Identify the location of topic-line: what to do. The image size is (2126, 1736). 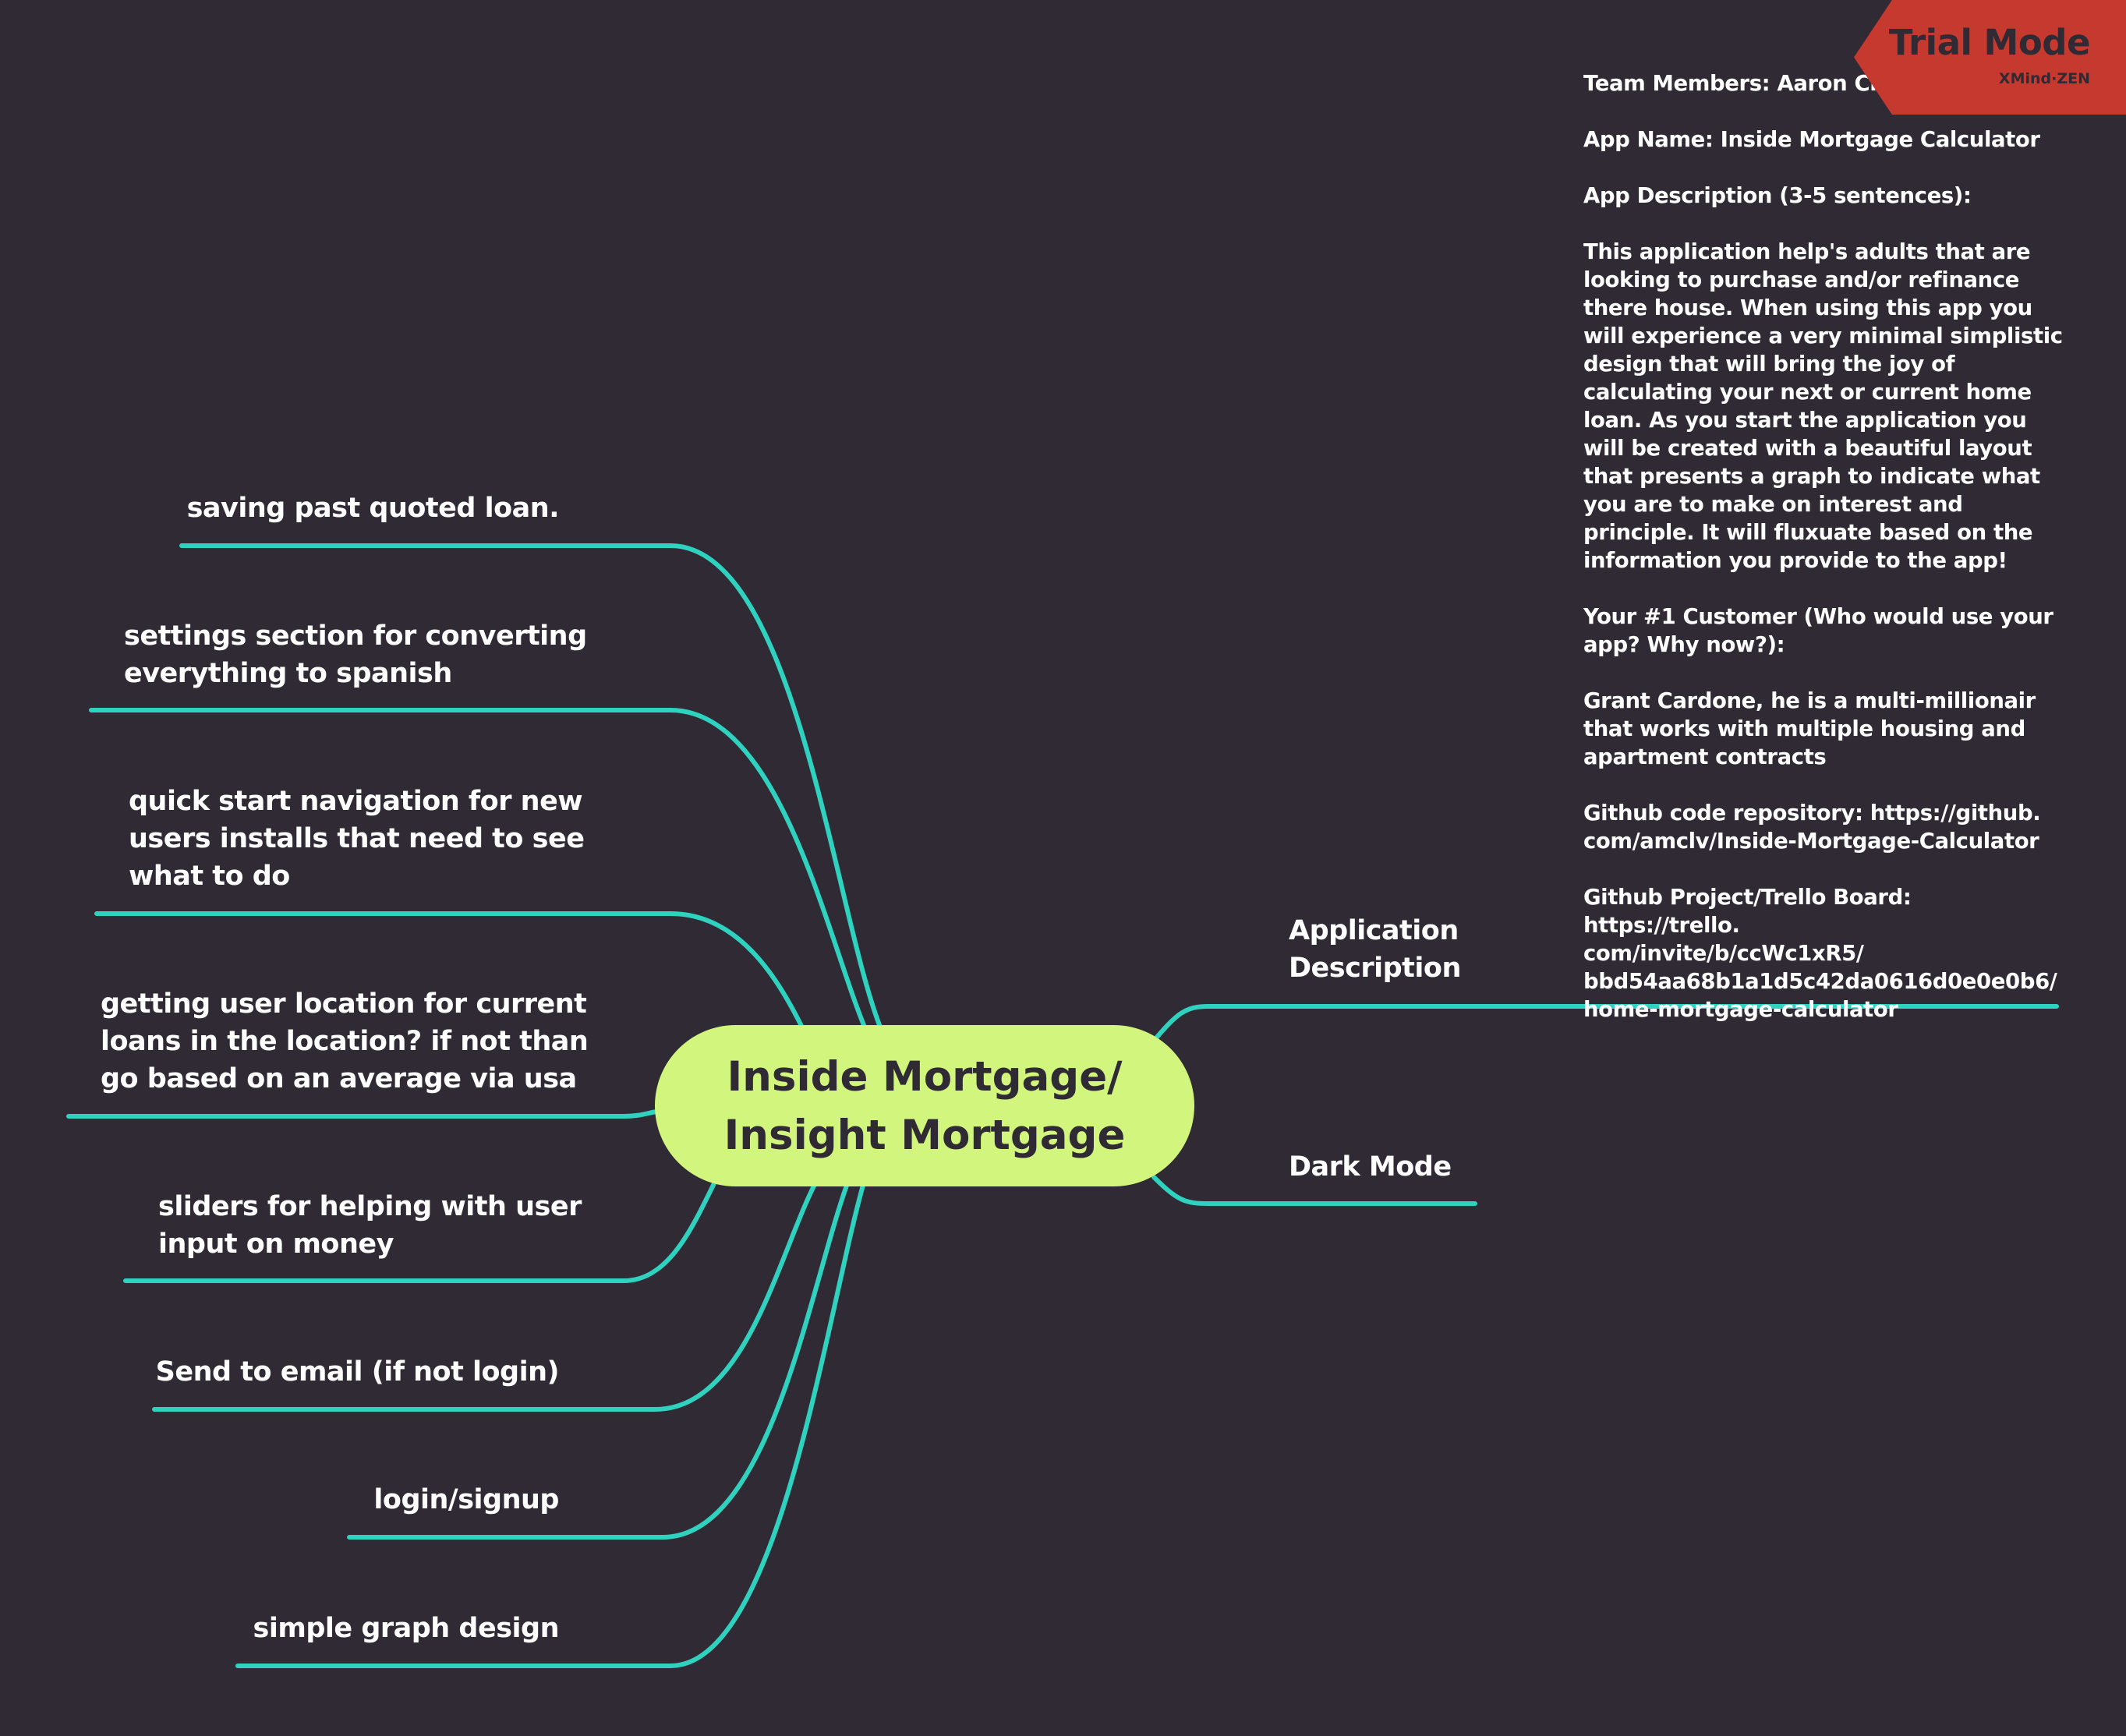
(209, 876).